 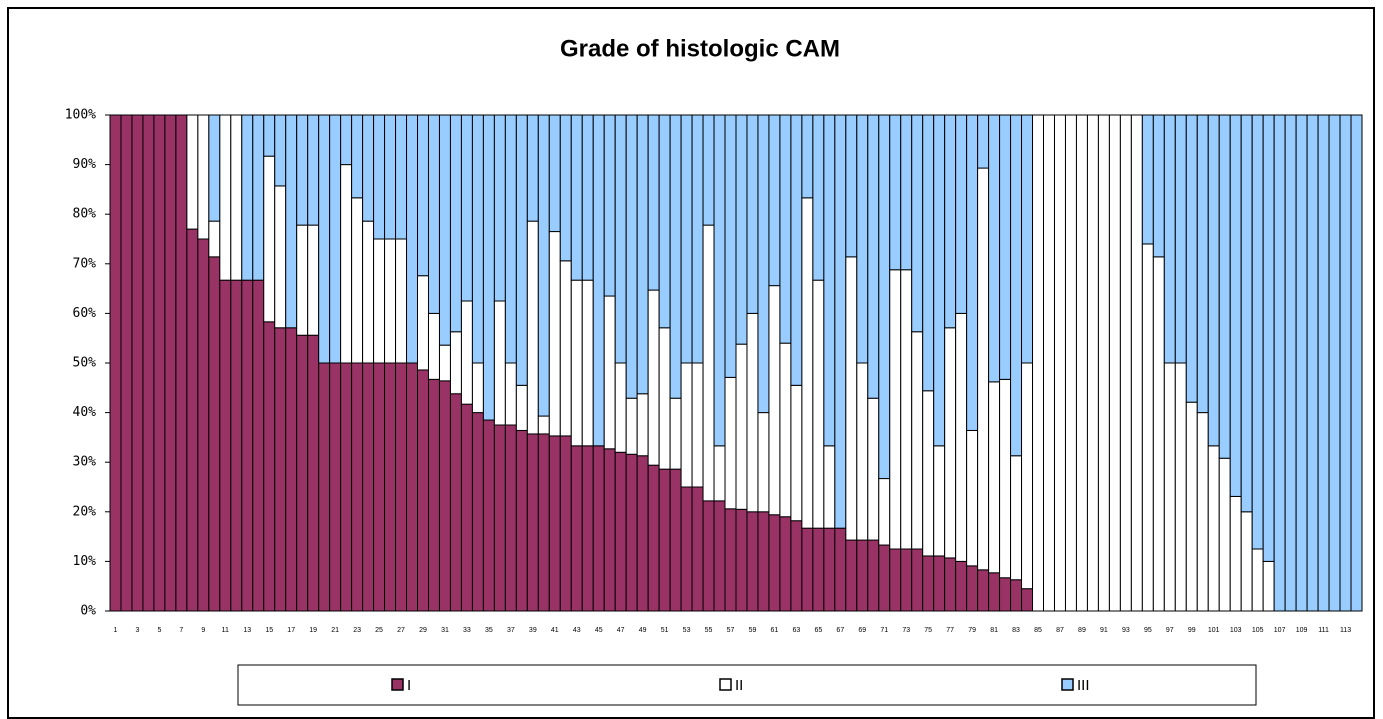 What do you see at coordinates (533, 630) in the screenshot?
I see `x-tick-label: 39` at bounding box center [533, 630].